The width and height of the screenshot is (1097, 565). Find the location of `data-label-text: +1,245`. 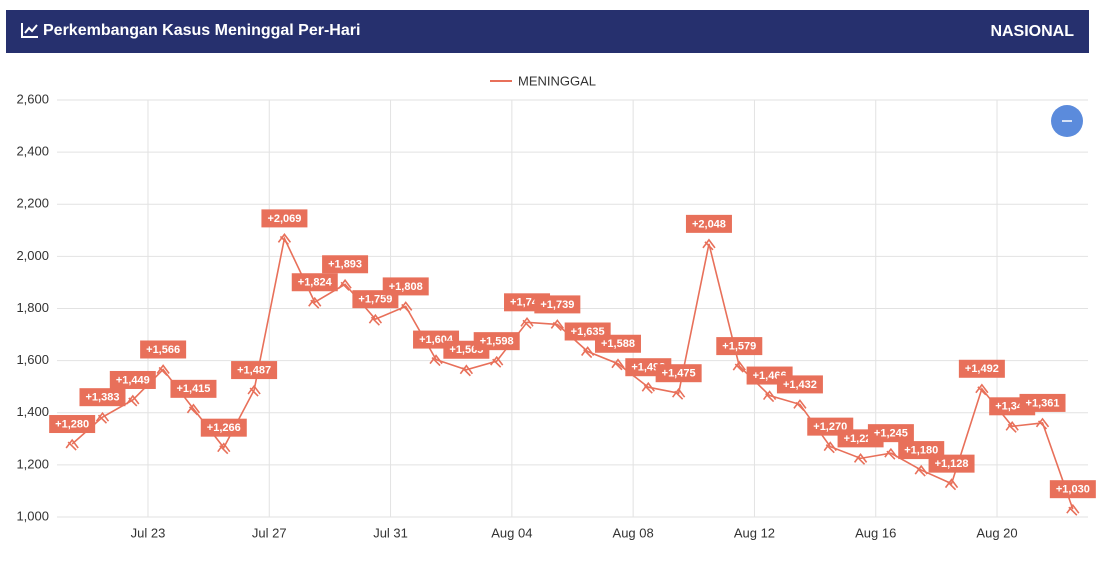

data-label-text: +1,245 is located at coordinates (891, 434).